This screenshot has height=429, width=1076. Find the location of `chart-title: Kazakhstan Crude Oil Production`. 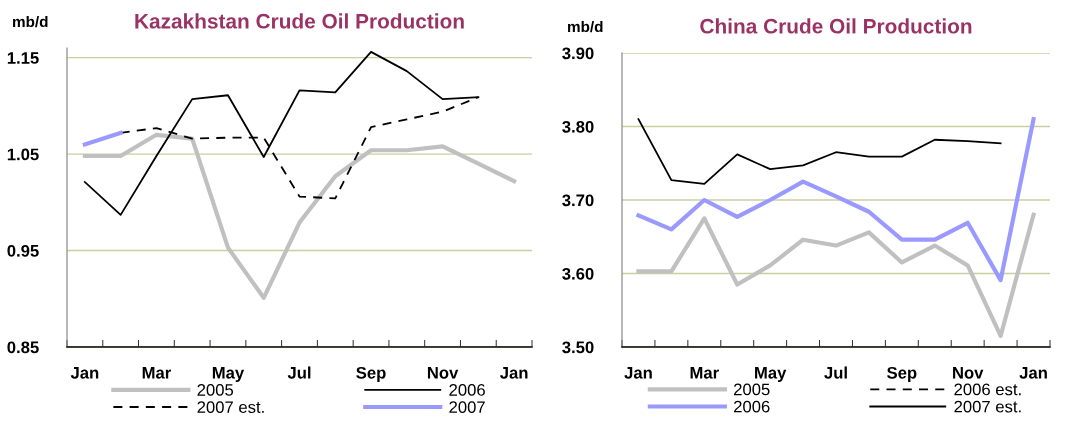

chart-title: Kazakhstan Crude Oil Production is located at coordinates (299, 21).